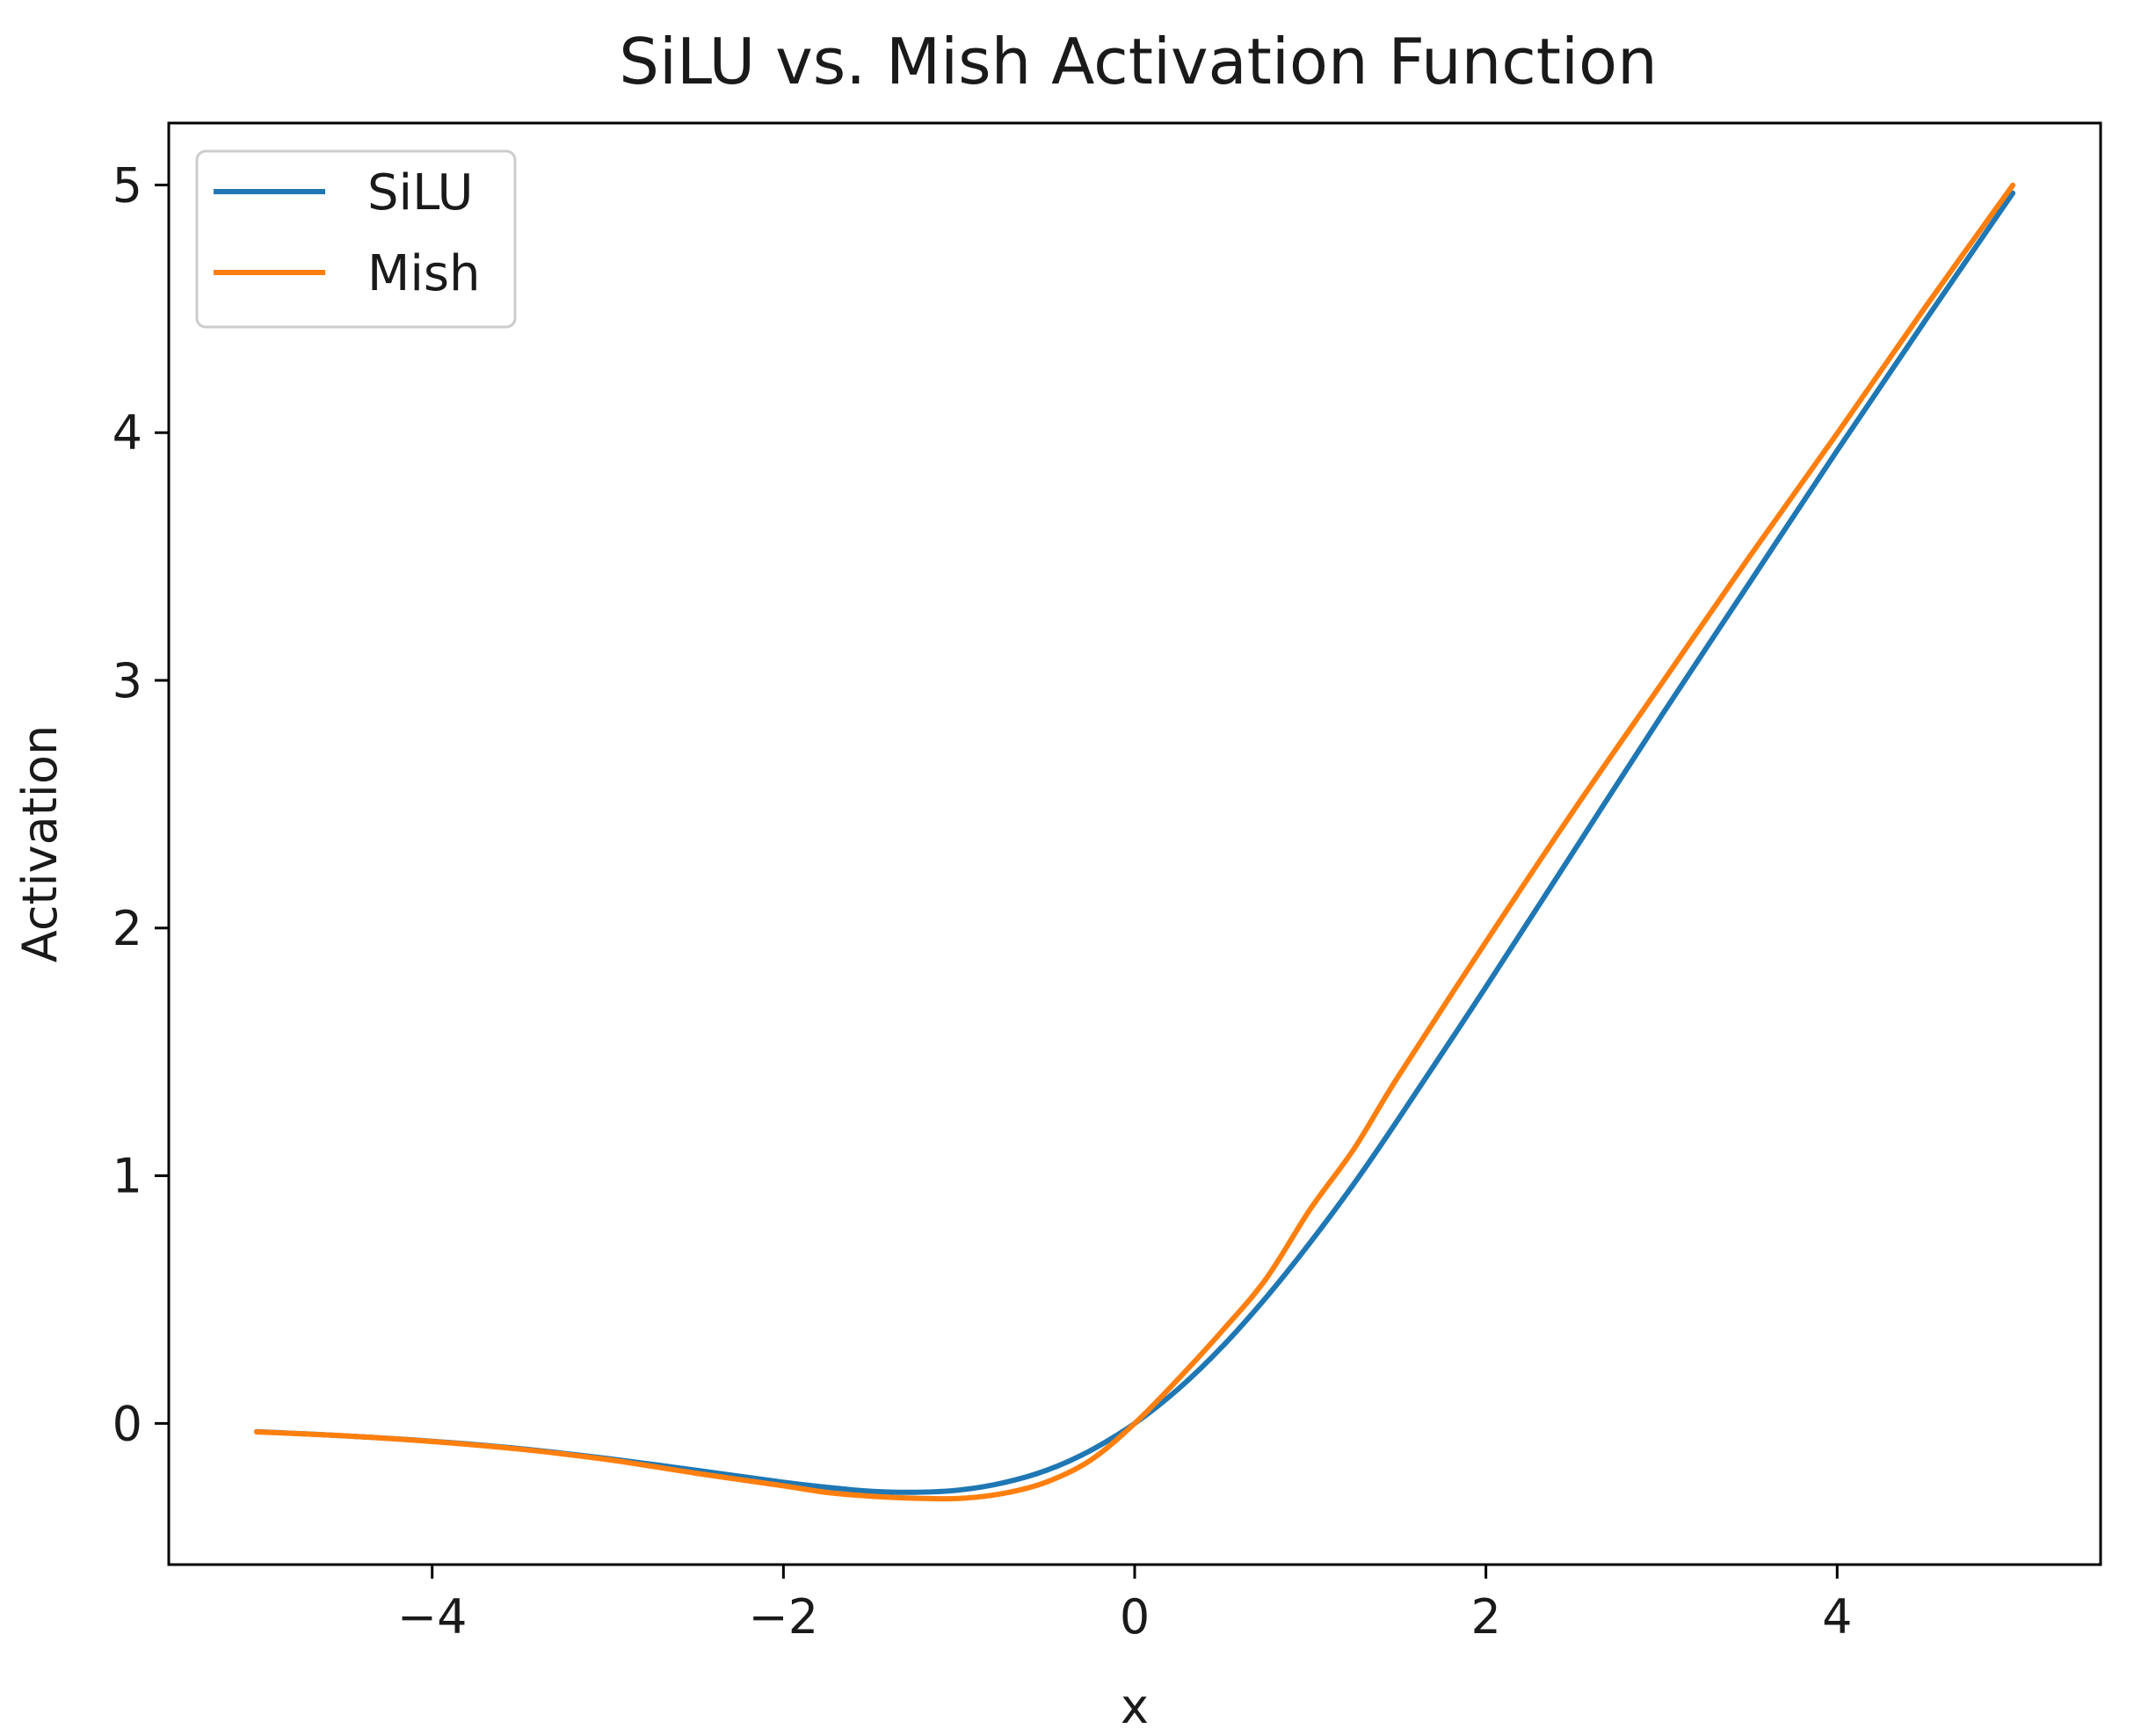 This screenshot has width=2134, height=1736. Describe the element at coordinates (127, 1176) in the screenshot. I see `y-tick-label: 1` at that location.